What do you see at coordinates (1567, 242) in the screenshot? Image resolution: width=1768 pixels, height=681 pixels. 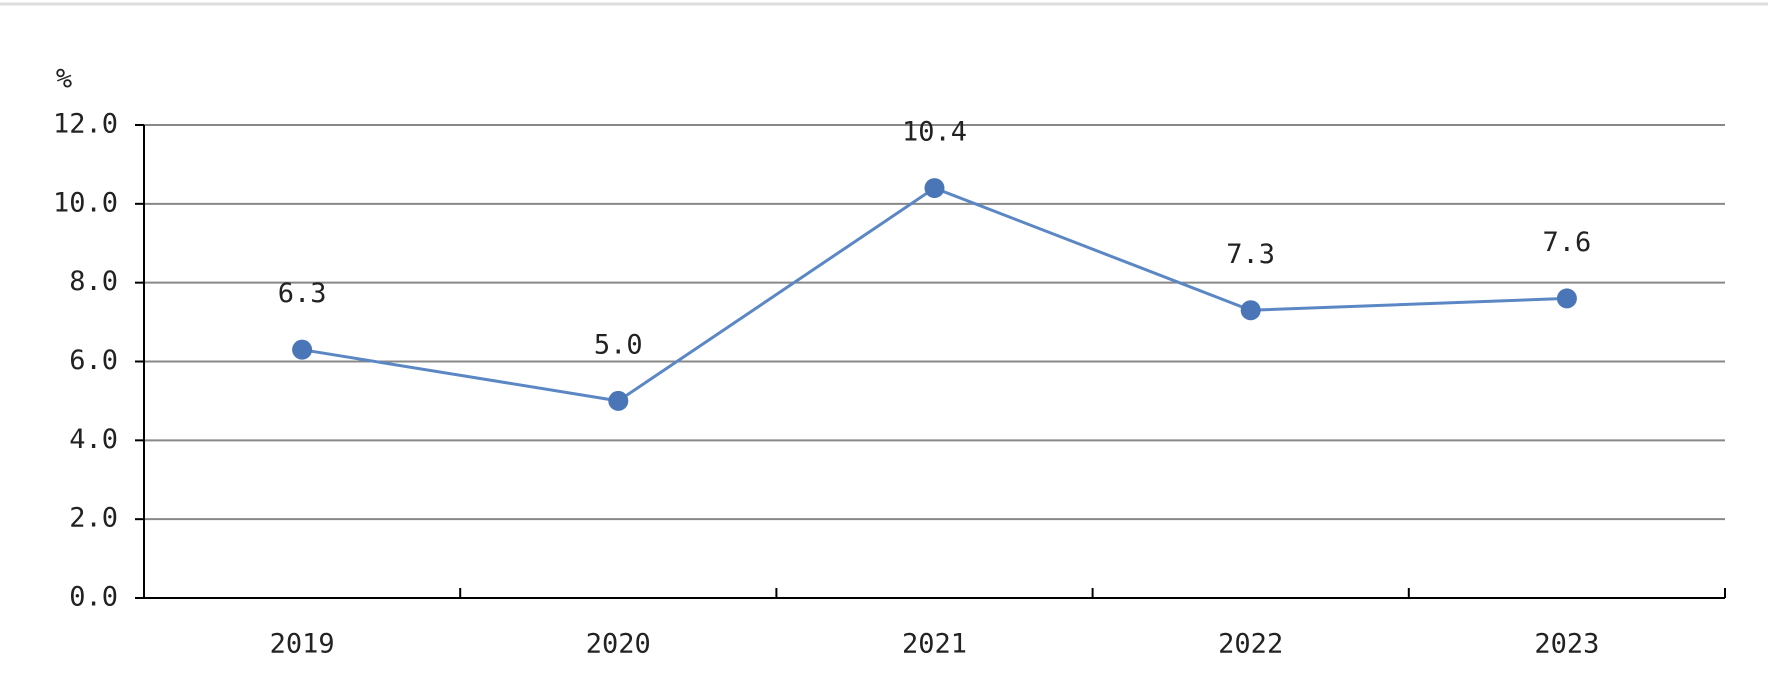 I see `data-label: 7.6` at bounding box center [1567, 242].